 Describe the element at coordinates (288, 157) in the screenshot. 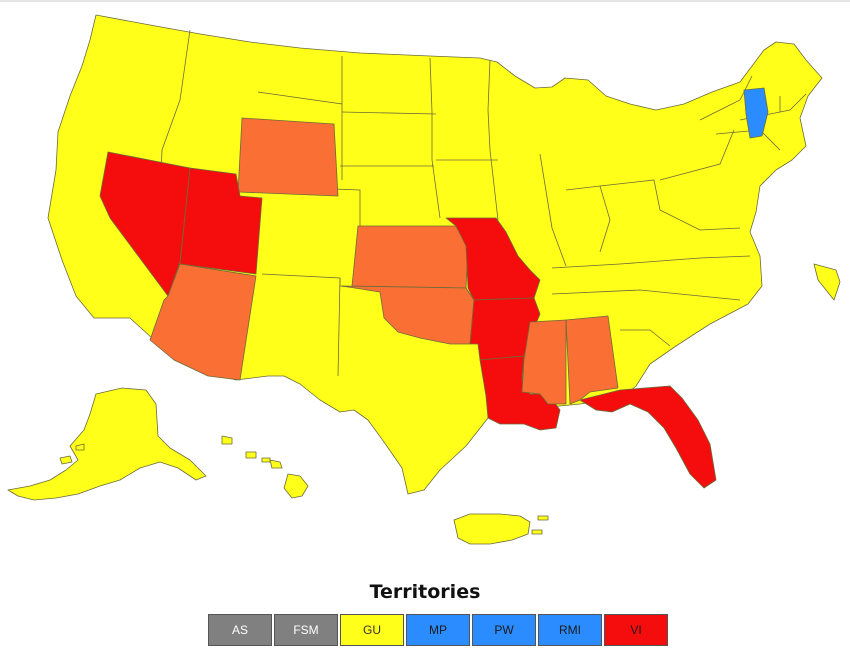

I see `wyoming` at that location.